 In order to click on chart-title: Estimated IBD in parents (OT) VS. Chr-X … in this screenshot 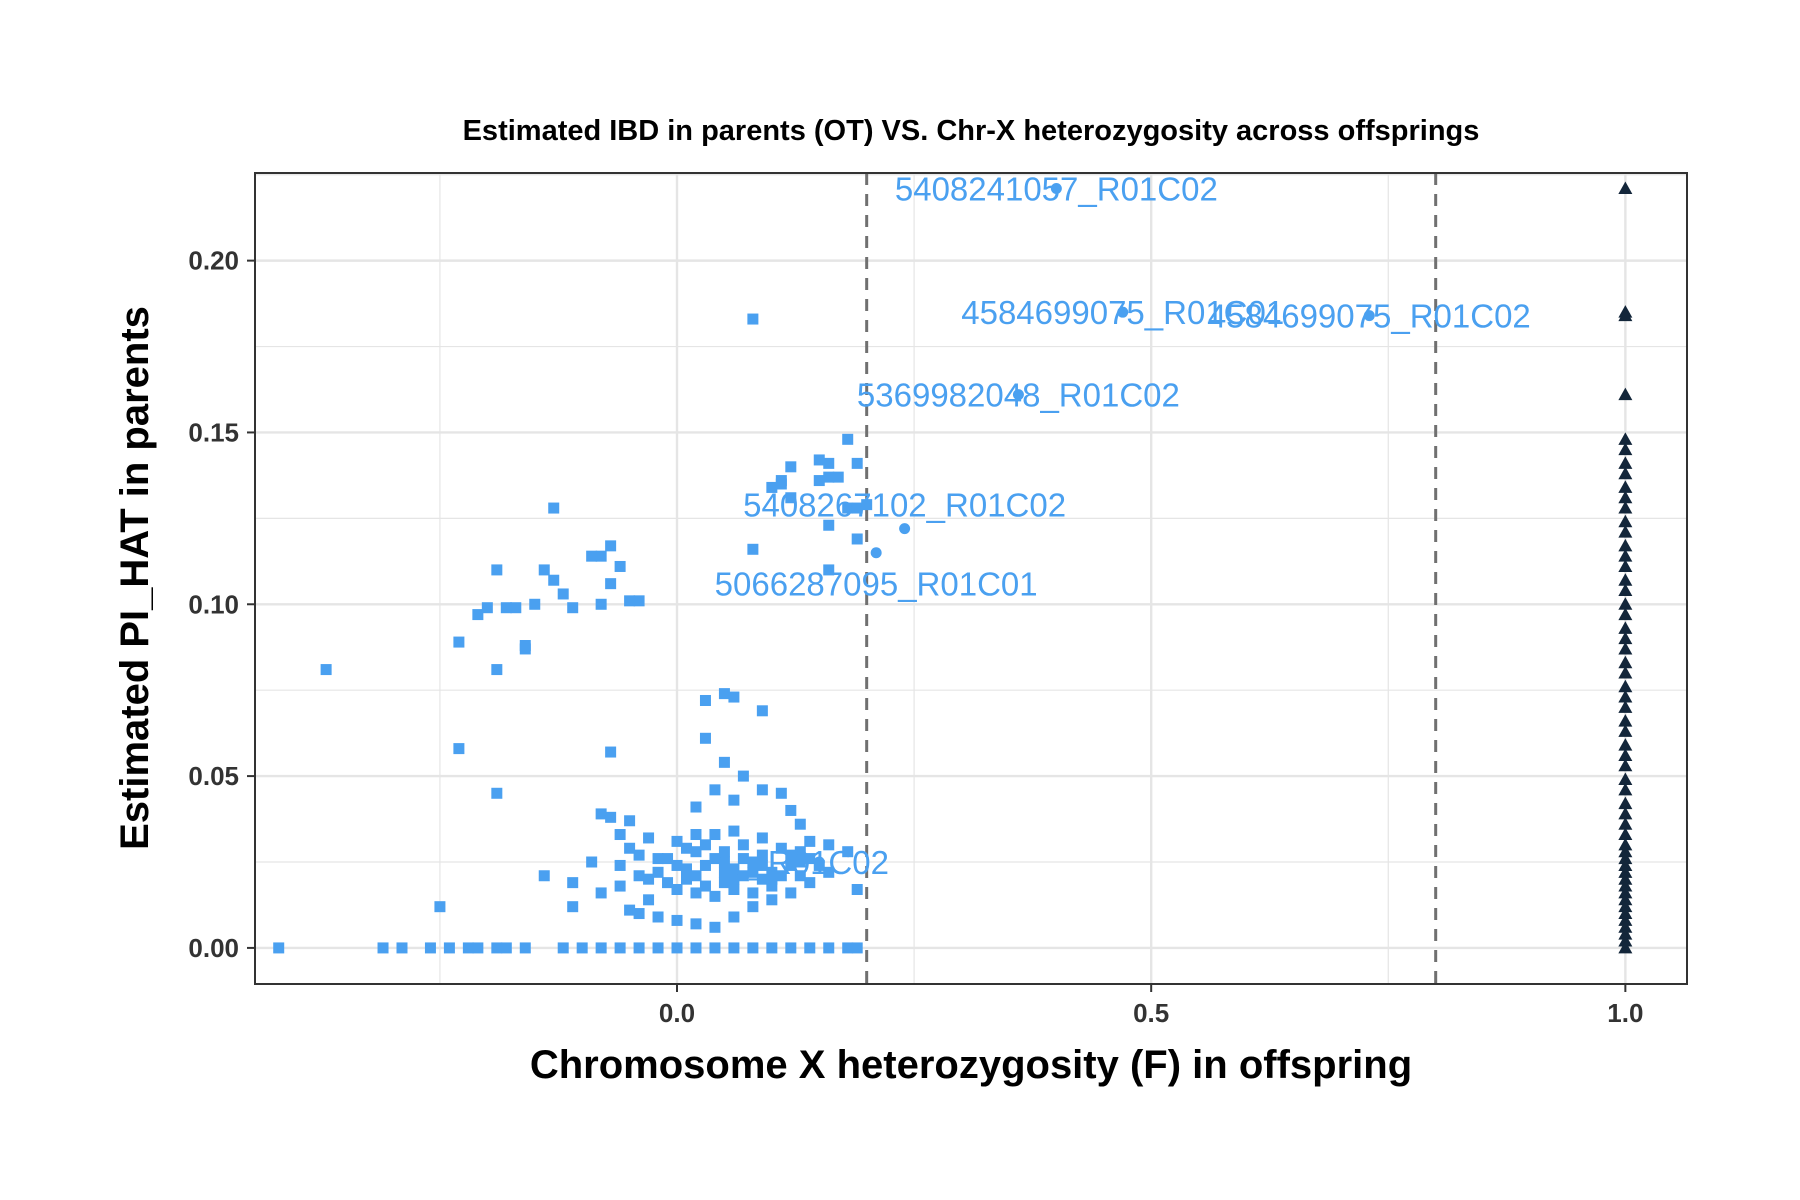, I will do `click(971, 131)`.